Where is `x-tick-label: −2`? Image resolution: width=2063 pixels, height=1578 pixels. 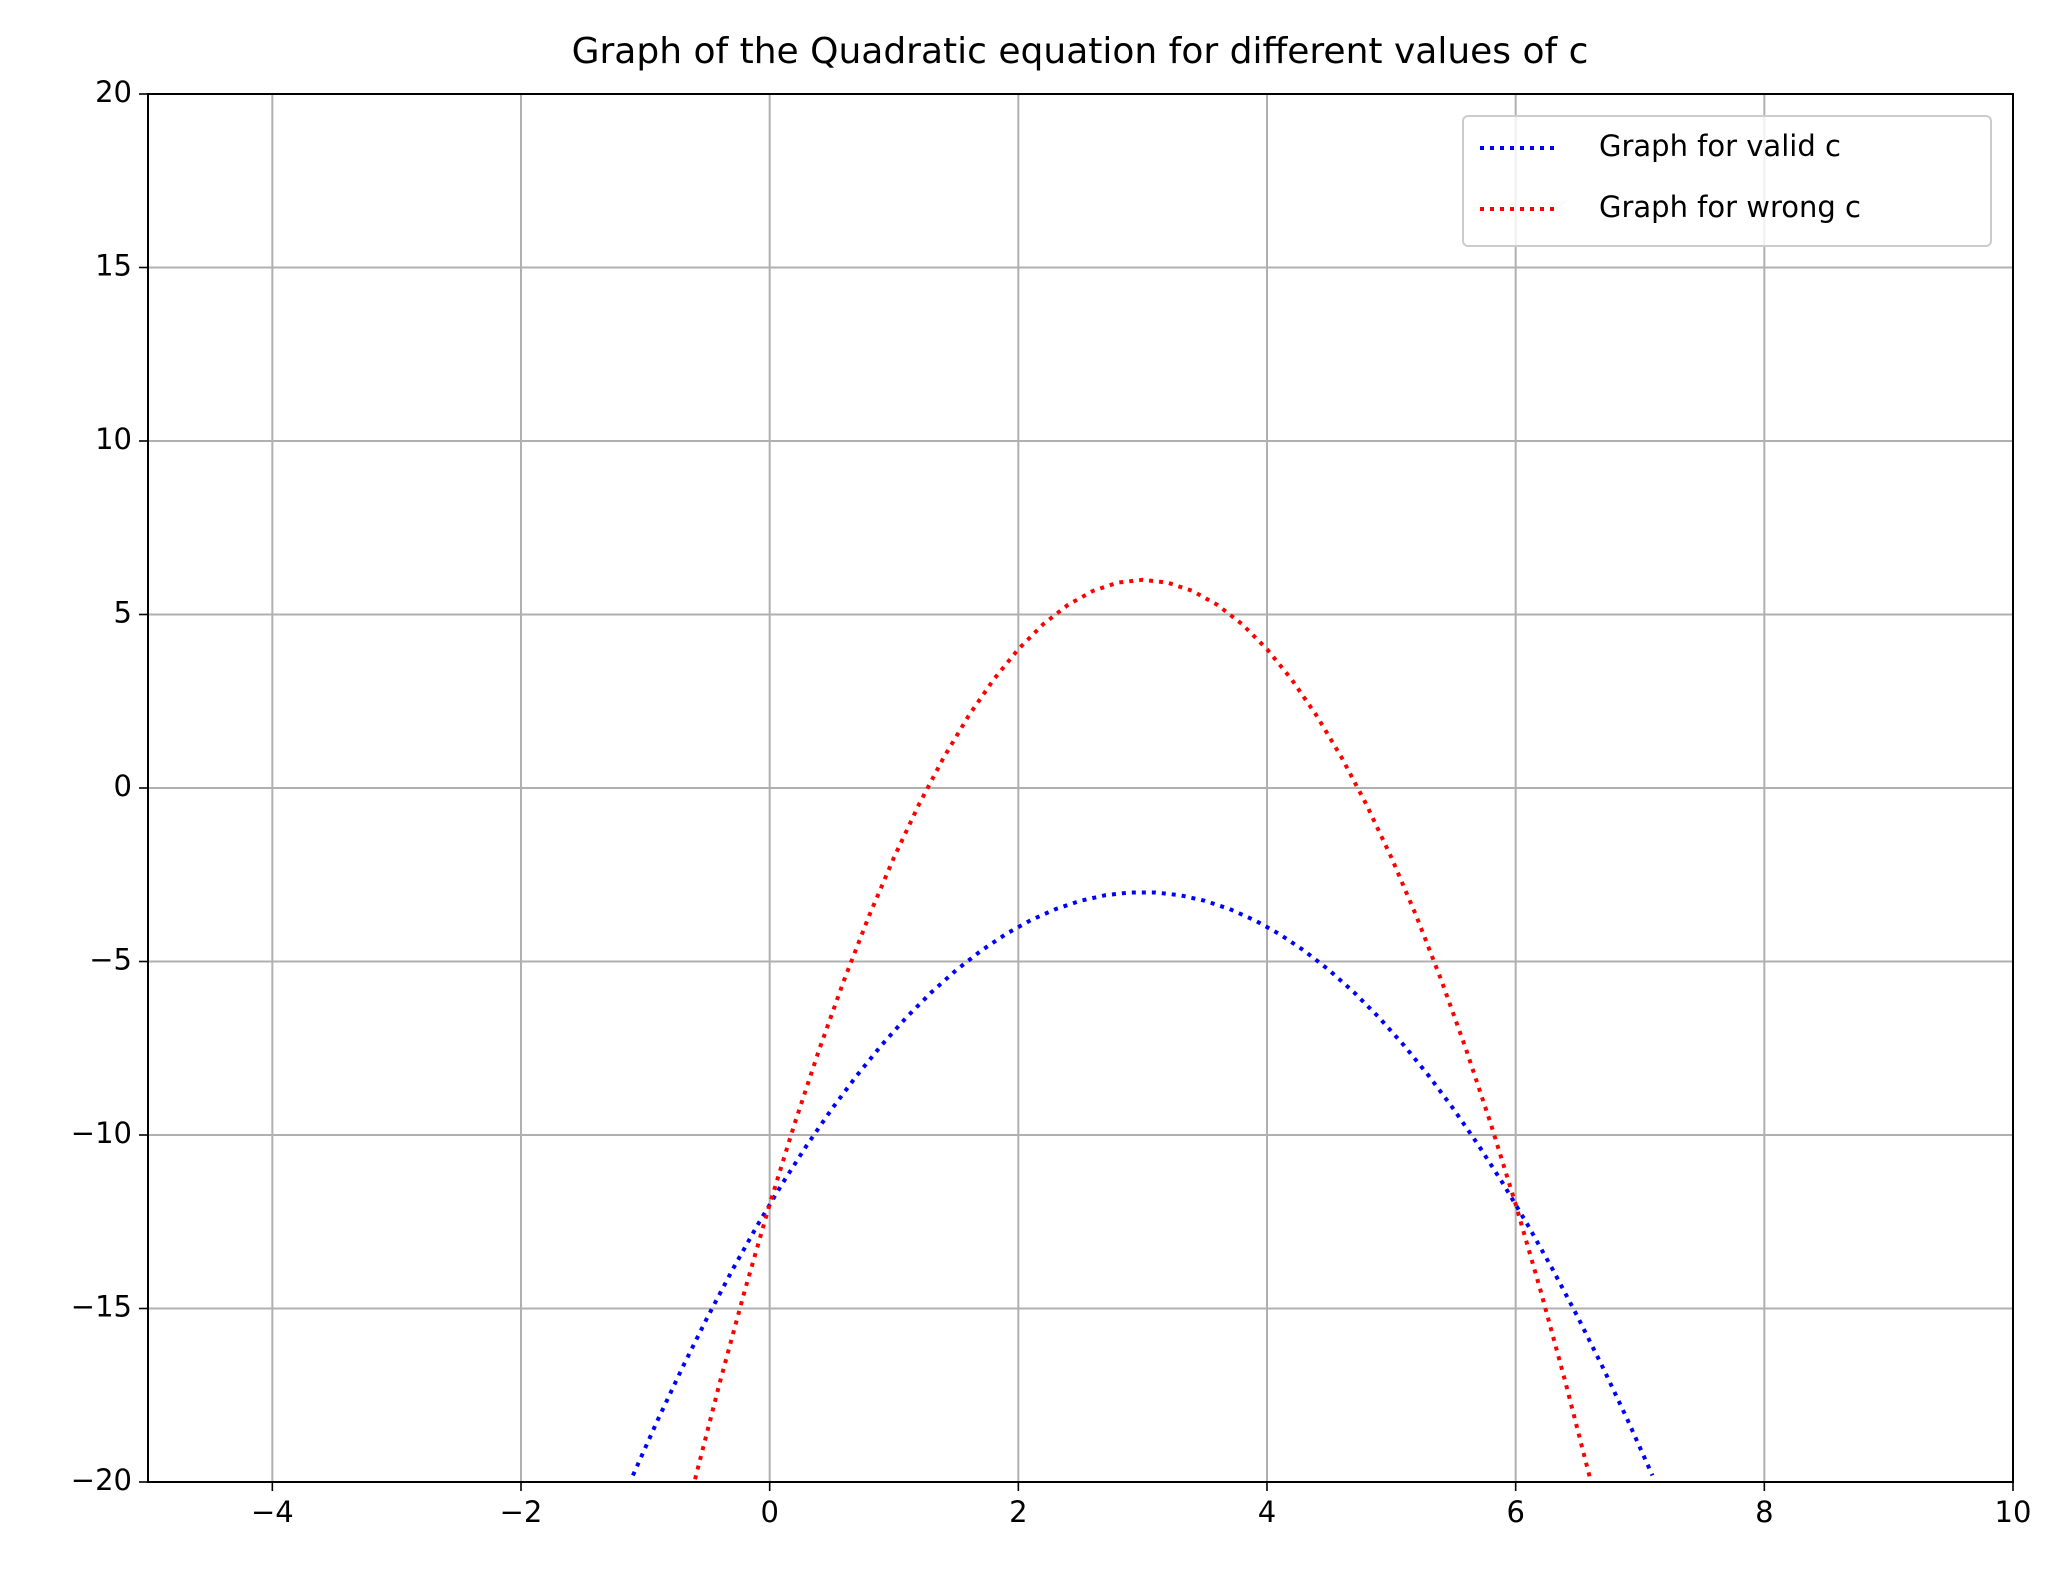
x-tick-label: −2 is located at coordinates (521, 1512).